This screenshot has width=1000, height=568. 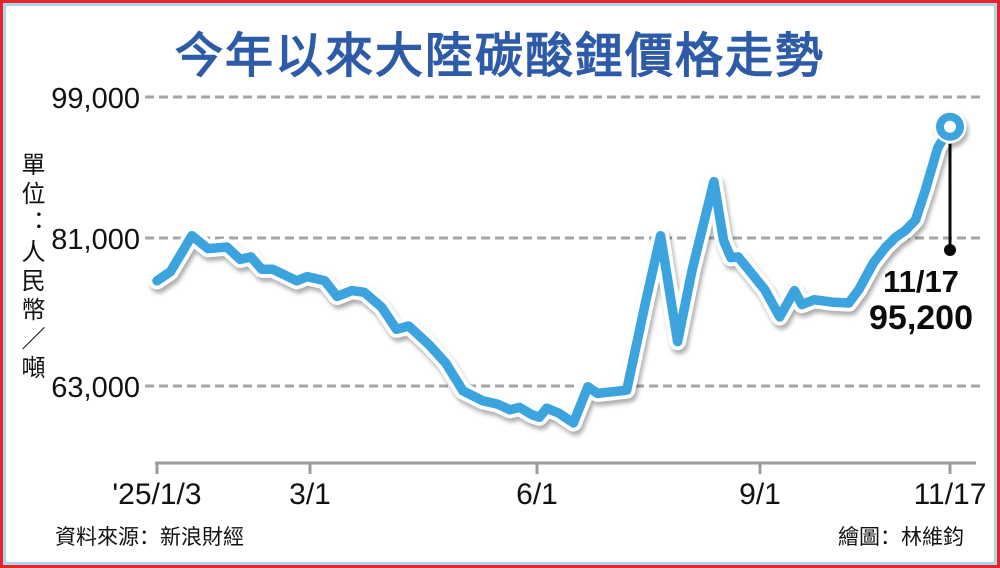 What do you see at coordinates (149, 537) in the screenshot?
I see `source-text: 資料來源：新浪財經` at bounding box center [149, 537].